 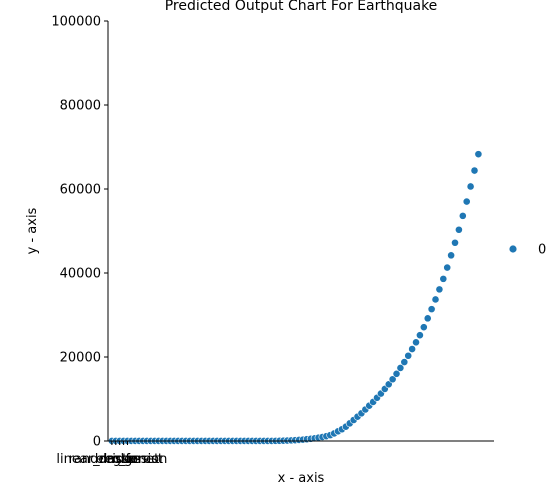 What do you see at coordinates (80, 274) in the screenshot?
I see `y-tick-label: 40000` at bounding box center [80, 274].